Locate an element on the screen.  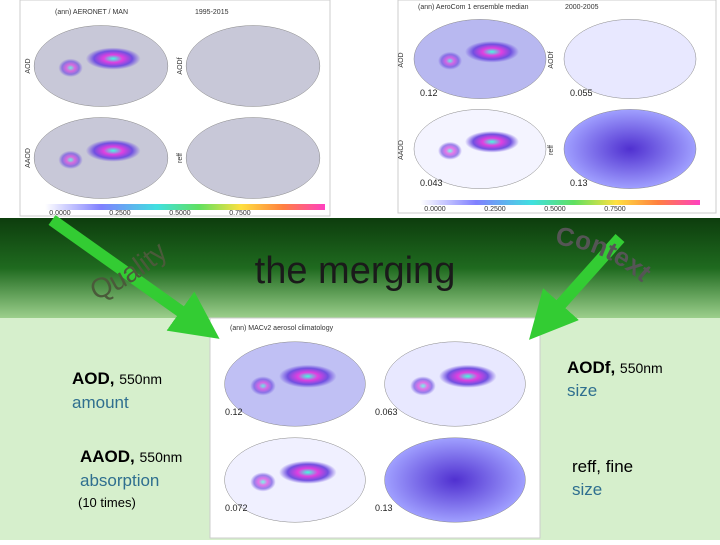
panel-title: (ann) AERONET / MAN is located at coordinates (91, 12).